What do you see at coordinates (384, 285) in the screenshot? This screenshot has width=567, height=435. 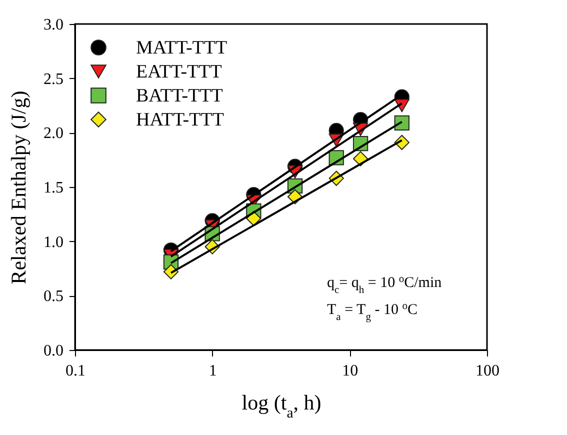 I see `annotation: q$_{c}$= q$_{h}$ = 10 $^{o}$C/min` at bounding box center [384, 285].